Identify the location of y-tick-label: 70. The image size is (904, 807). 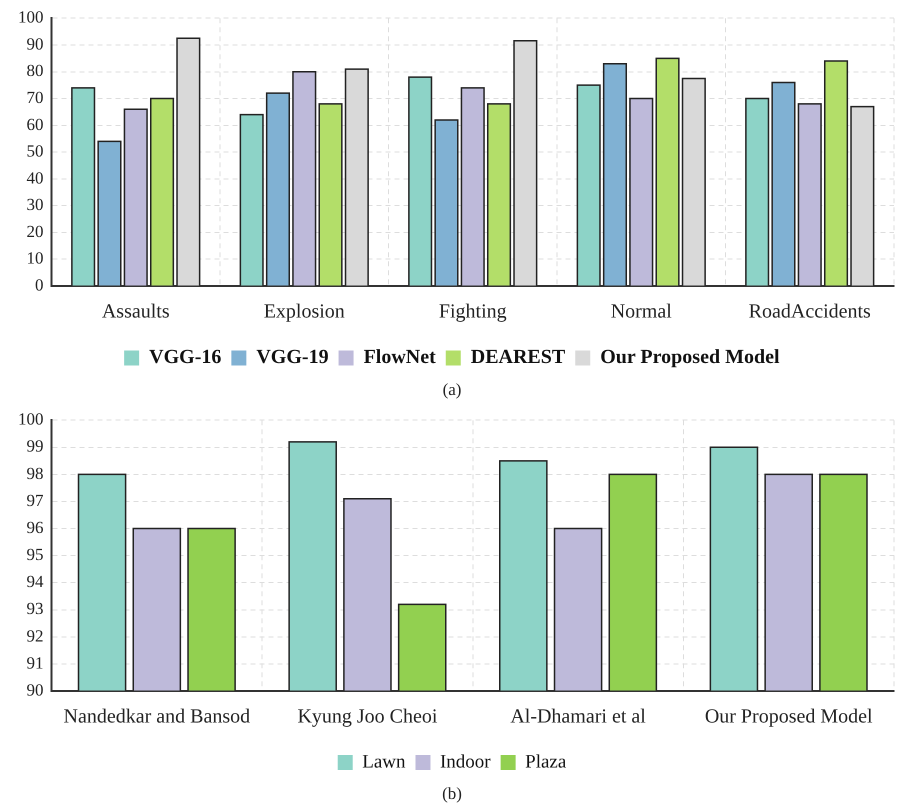
(35, 98).